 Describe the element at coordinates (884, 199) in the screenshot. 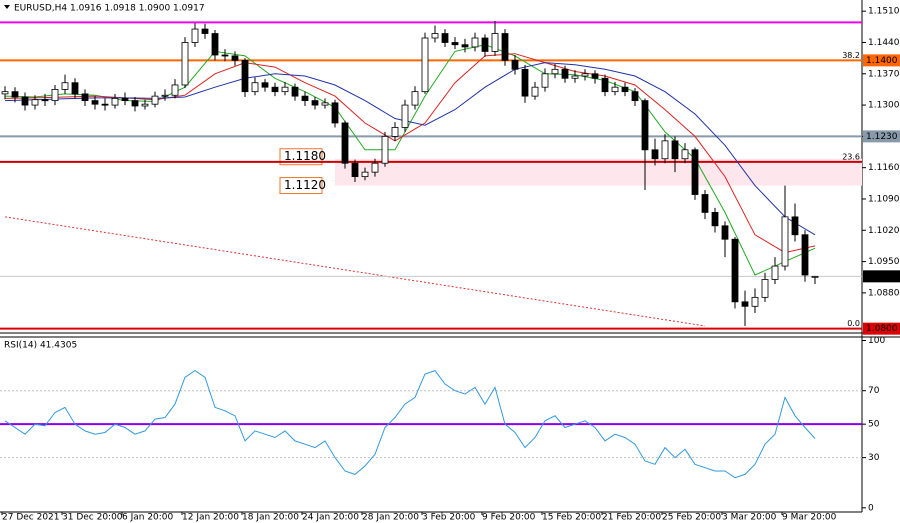

I see `y-tick-label: 1.1090` at that location.